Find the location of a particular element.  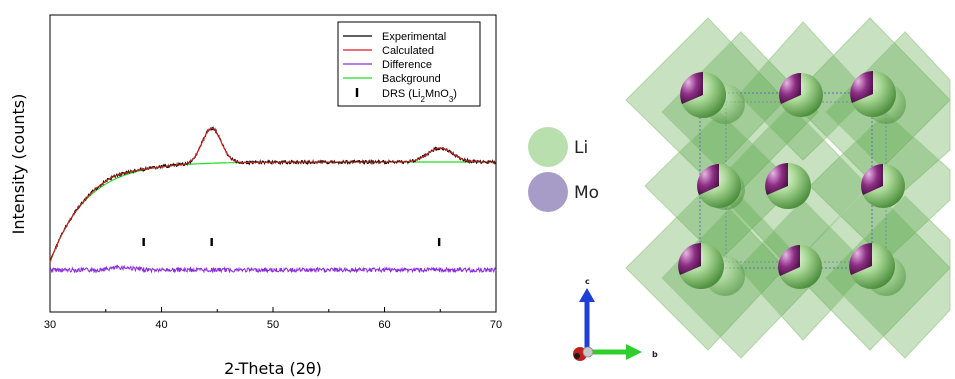

reflection-markers is located at coordinates (291, 242).